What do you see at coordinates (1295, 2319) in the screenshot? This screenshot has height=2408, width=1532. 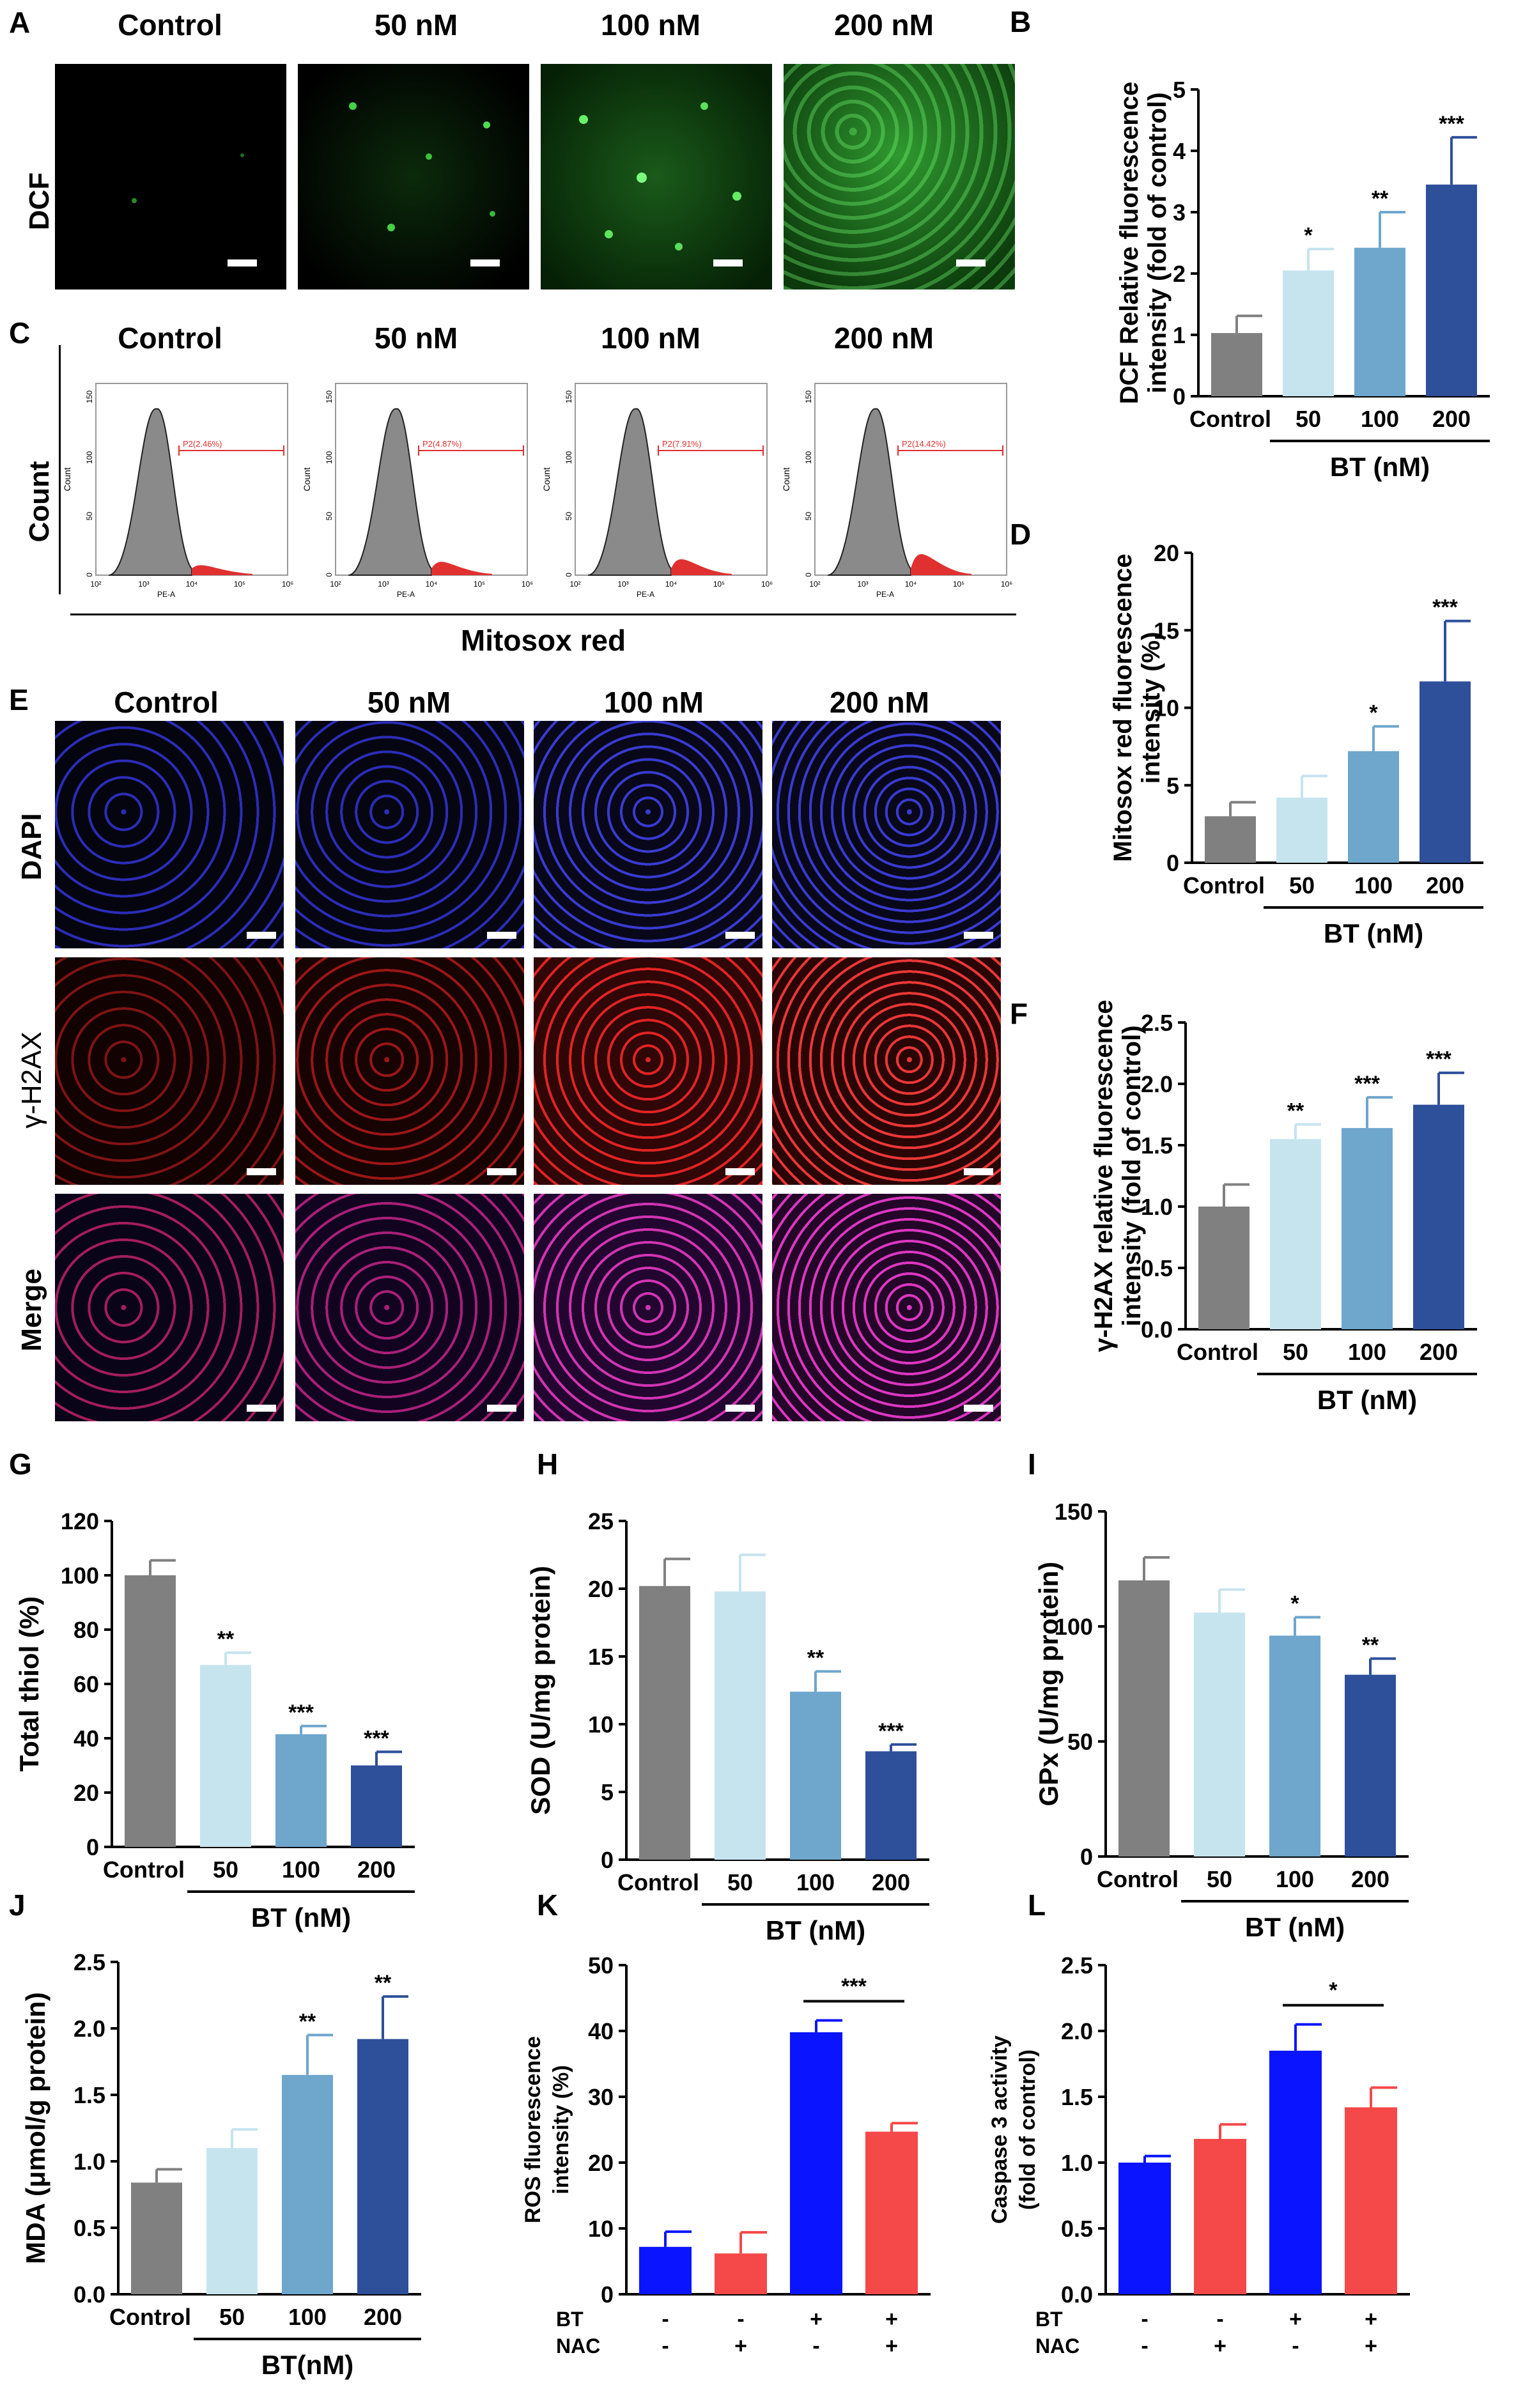 I see `bt-sign: +` at bounding box center [1295, 2319].